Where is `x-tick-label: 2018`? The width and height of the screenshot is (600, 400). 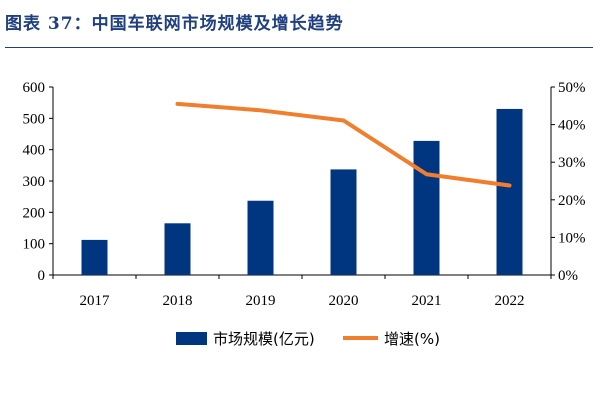
x-tick-label: 2018 is located at coordinates (178, 301).